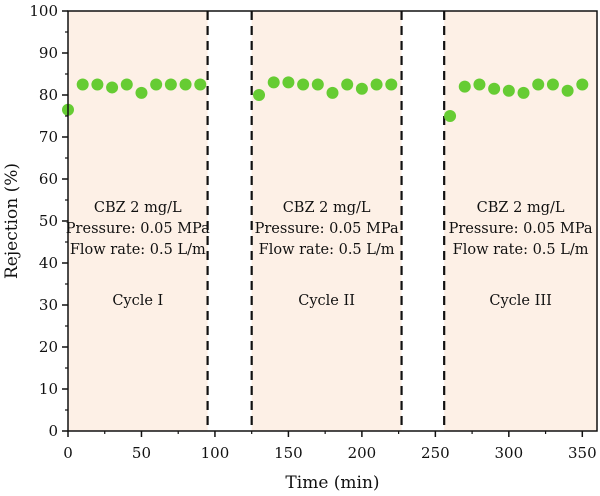  I want to click on y-tick-label: 60, so click(48, 179).